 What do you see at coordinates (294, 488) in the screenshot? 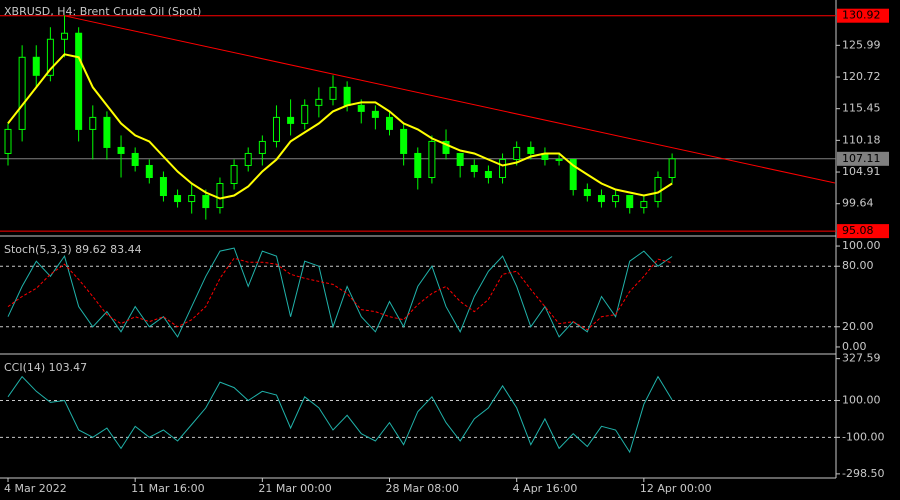
I see `x-tick-label: 21 Mar 00:00` at bounding box center [294, 488].